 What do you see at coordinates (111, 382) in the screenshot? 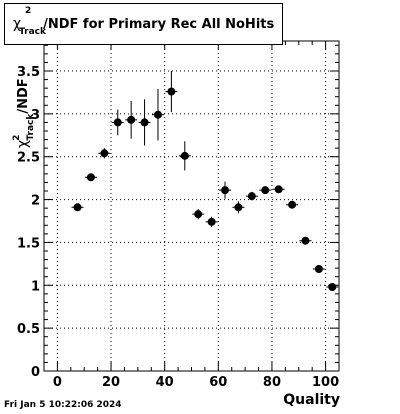
I see `x-tick-label: 20` at bounding box center [111, 382].